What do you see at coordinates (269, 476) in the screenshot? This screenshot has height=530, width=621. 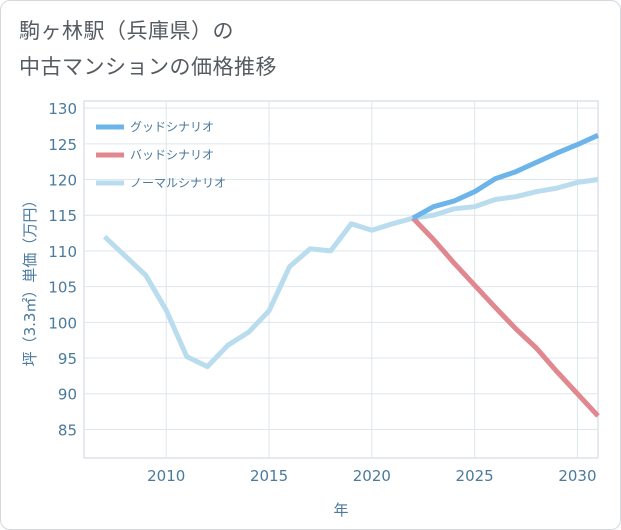 I see `x-tick-label: 2015` at bounding box center [269, 476].